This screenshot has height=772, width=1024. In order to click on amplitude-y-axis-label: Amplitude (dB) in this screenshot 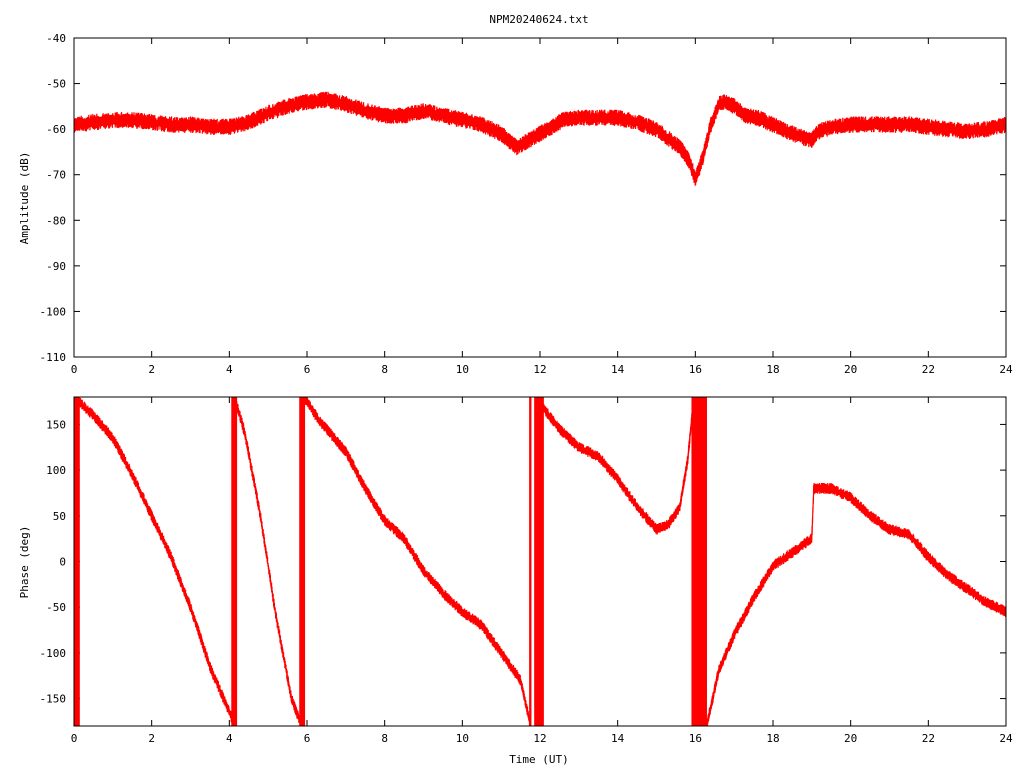, I will do `click(24, 198)`.